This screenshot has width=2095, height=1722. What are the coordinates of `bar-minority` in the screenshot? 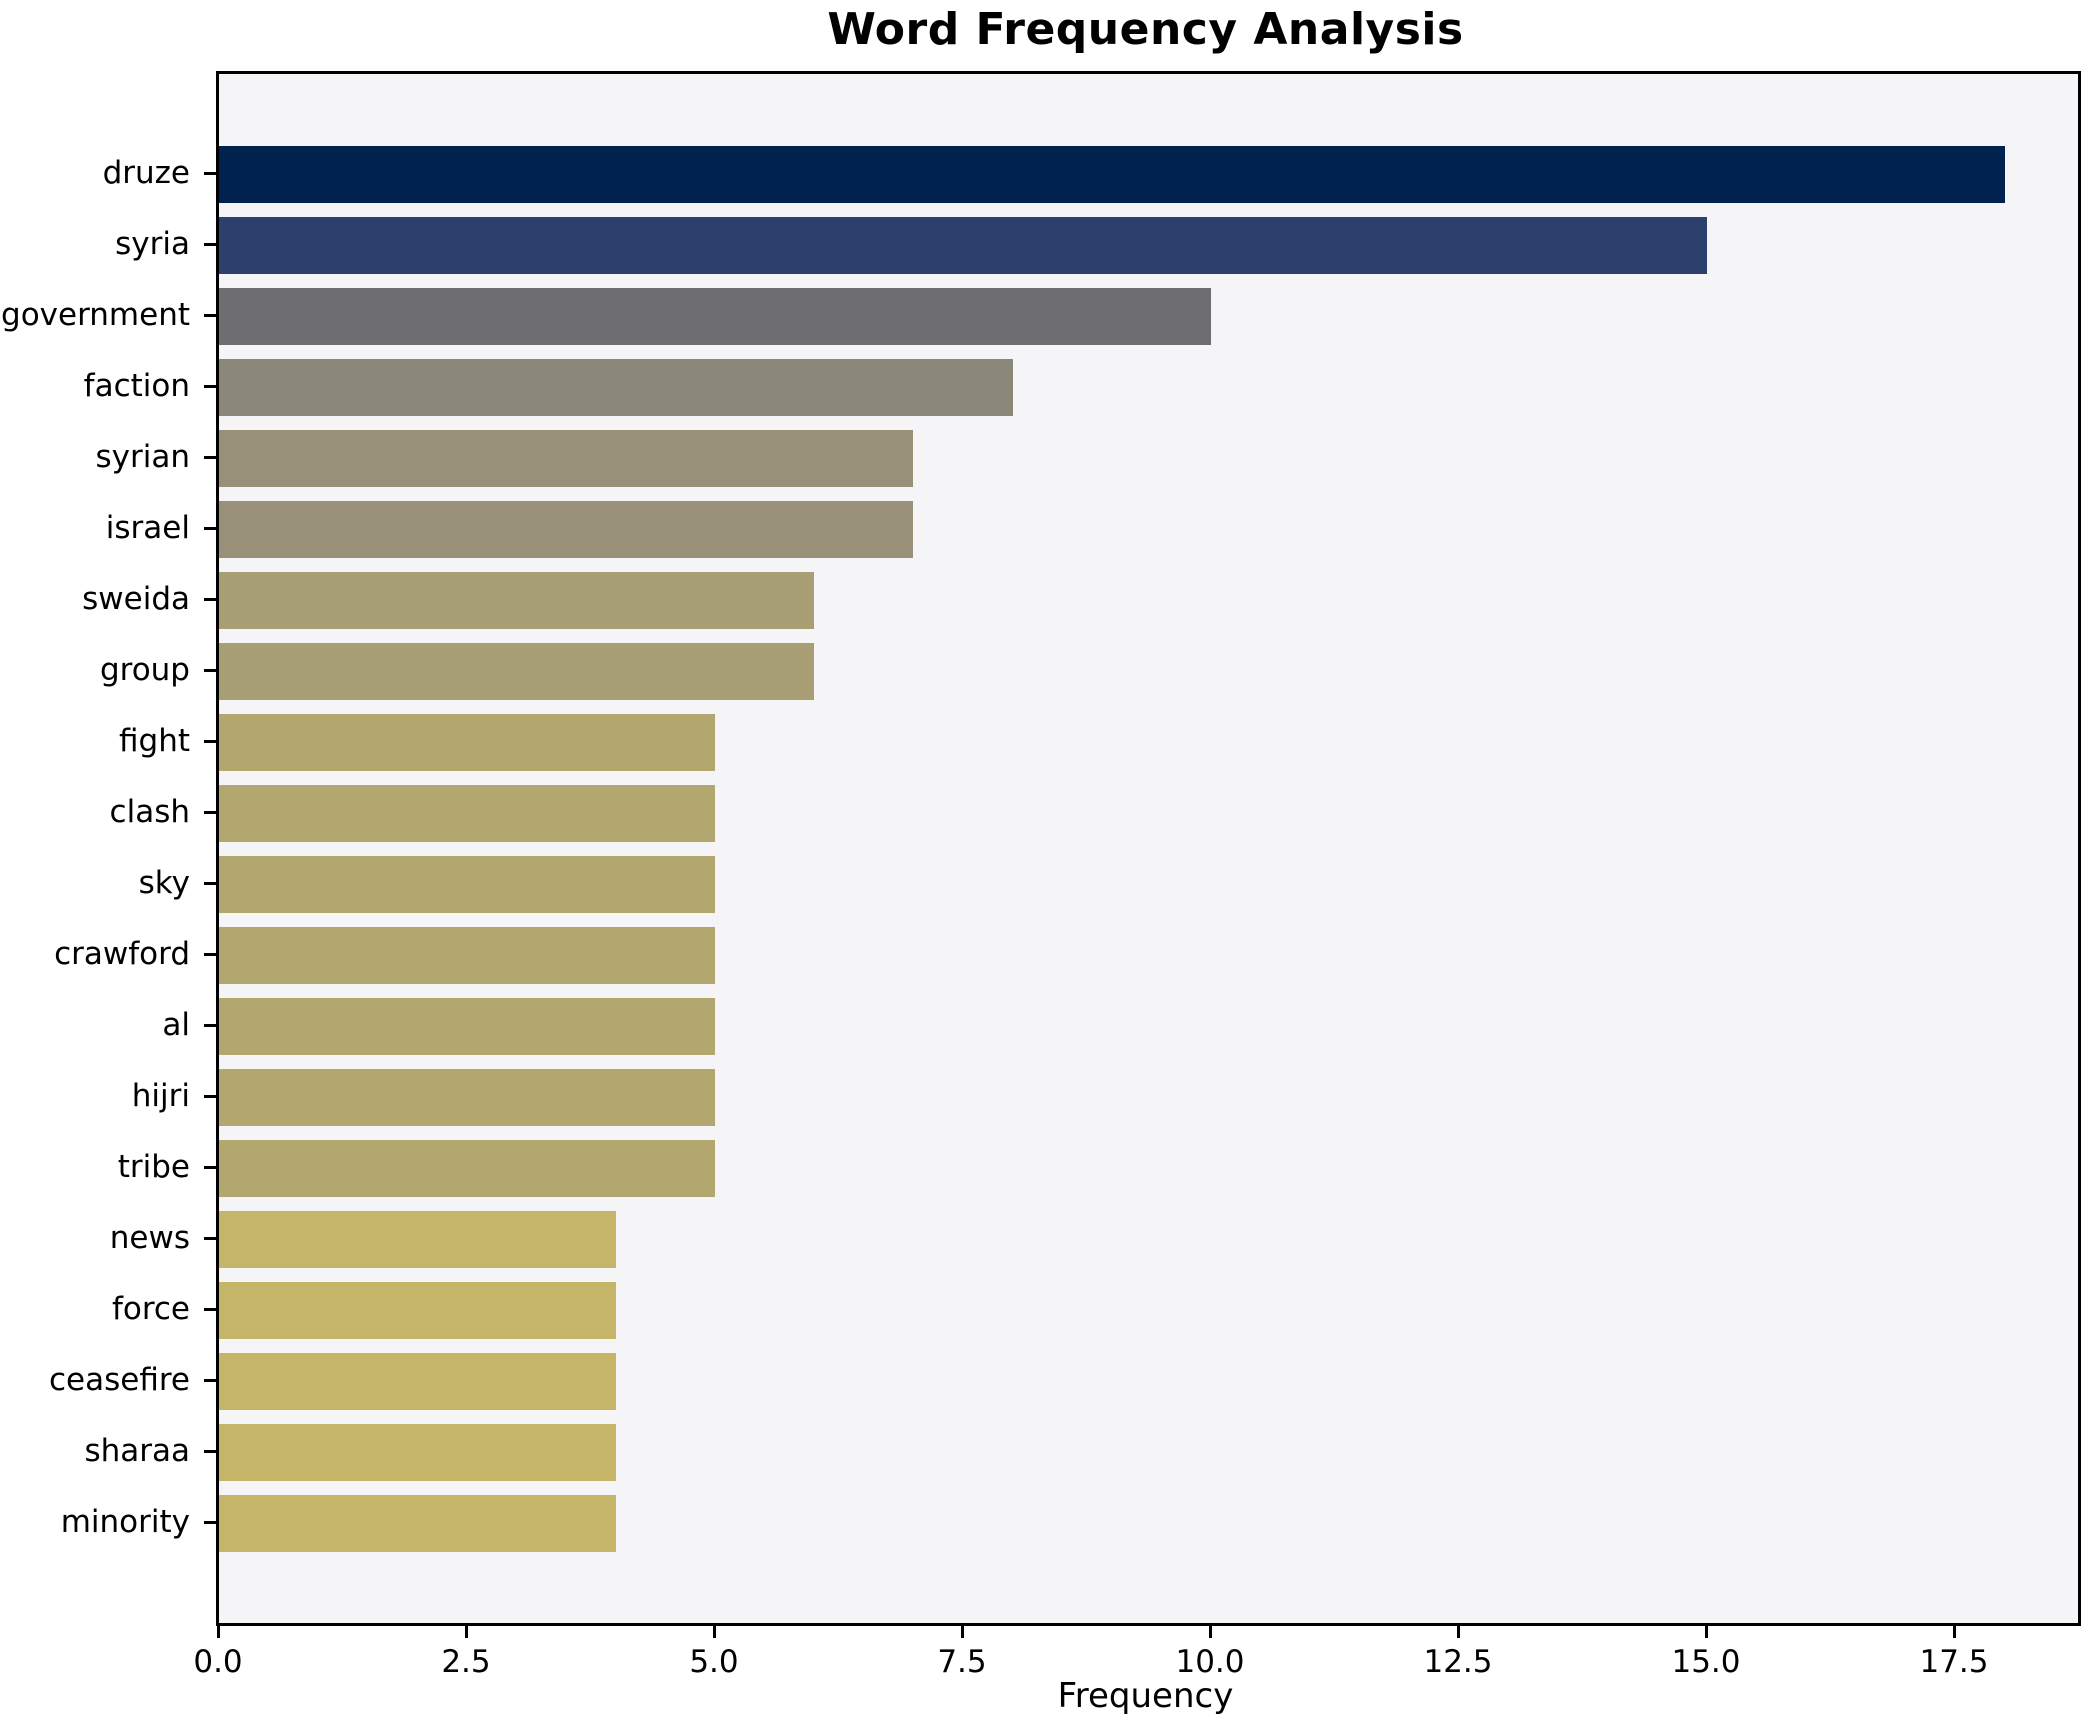 It's located at (417, 1523).